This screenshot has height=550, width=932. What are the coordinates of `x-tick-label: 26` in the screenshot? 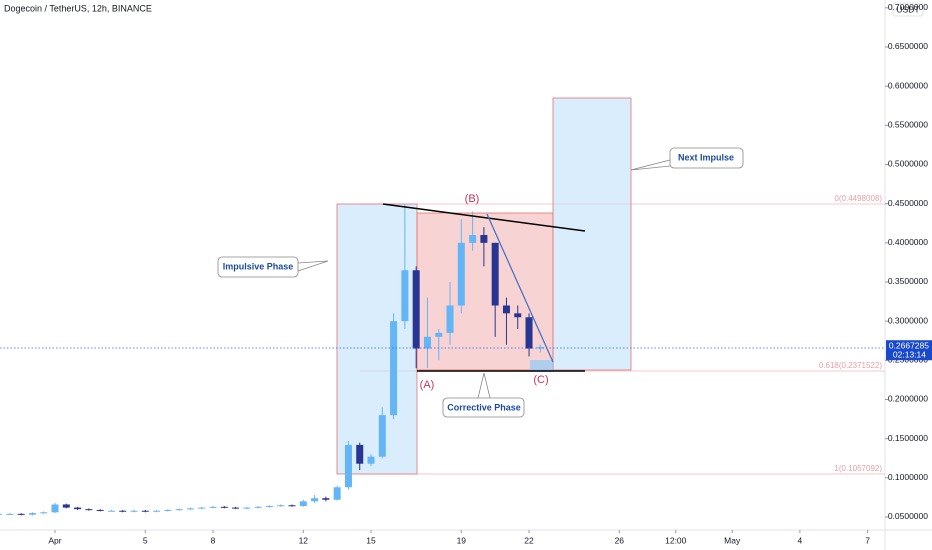 It's located at (620, 540).